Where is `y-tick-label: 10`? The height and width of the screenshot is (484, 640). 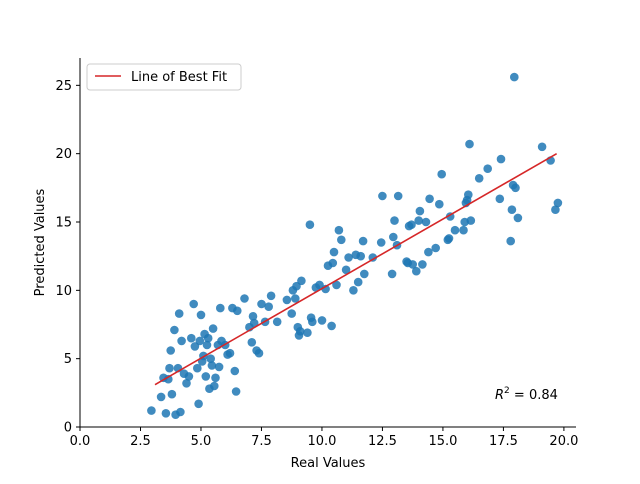 y-tick-label: 10 is located at coordinates (63, 291).